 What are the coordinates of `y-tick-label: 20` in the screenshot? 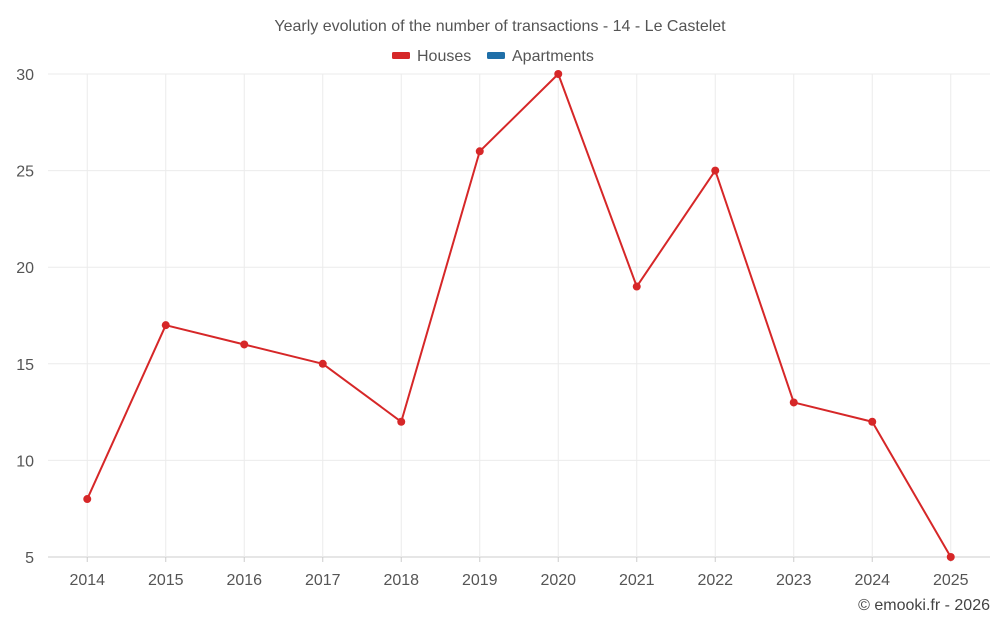 It's located at (25, 268).